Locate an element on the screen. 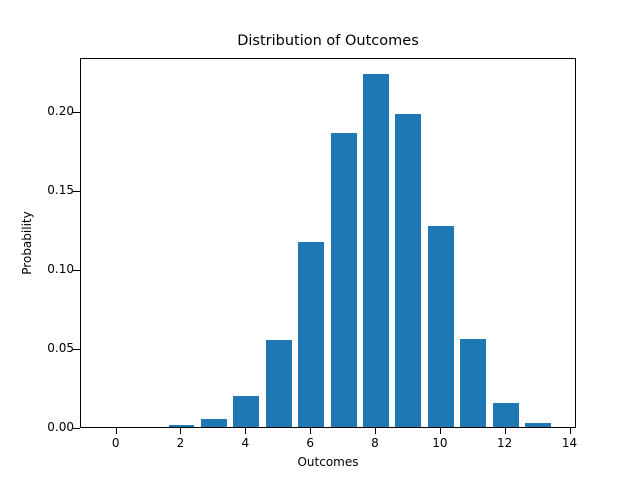 The image size is (640, 480). x-tick-label: 10 is located at coordinates (440, 443).